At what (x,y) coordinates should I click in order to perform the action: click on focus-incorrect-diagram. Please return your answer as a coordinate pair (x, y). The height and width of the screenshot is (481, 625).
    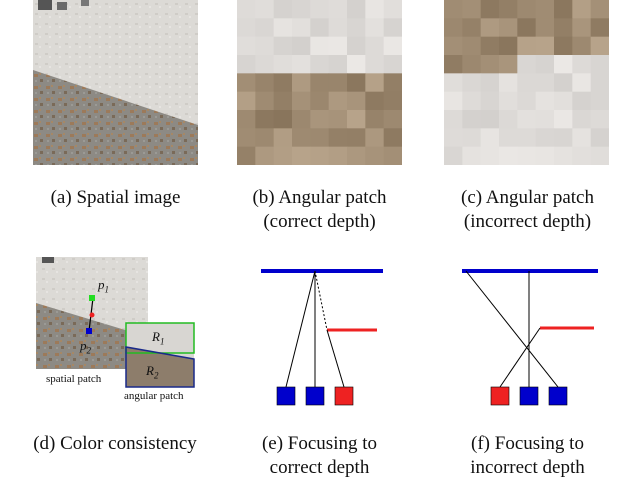
    Looking at the image, I should click on (530, 337).